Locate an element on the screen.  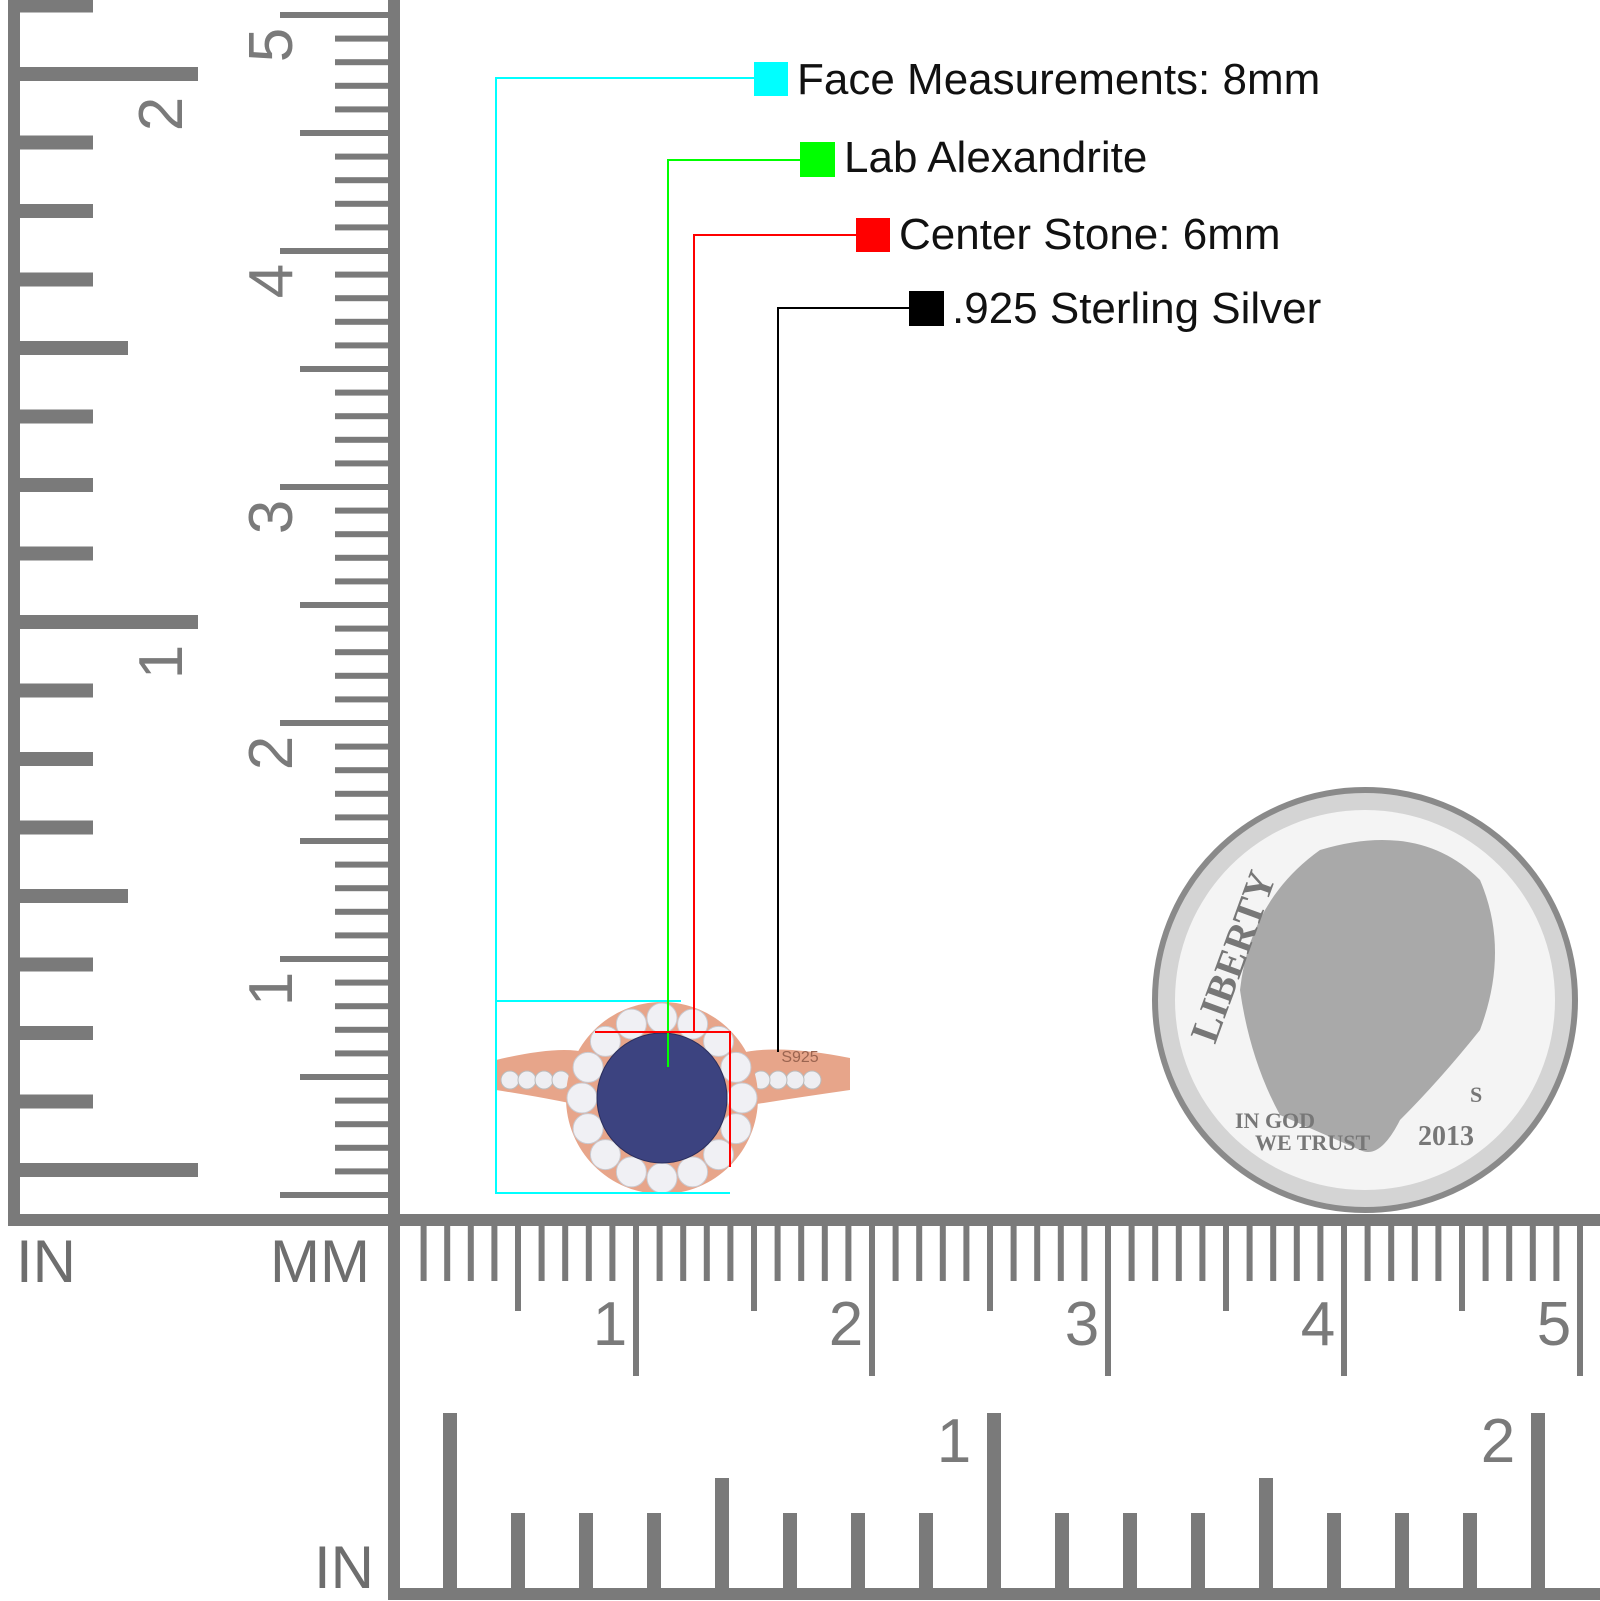
green-legend-square is located at coordinates (817, 159).